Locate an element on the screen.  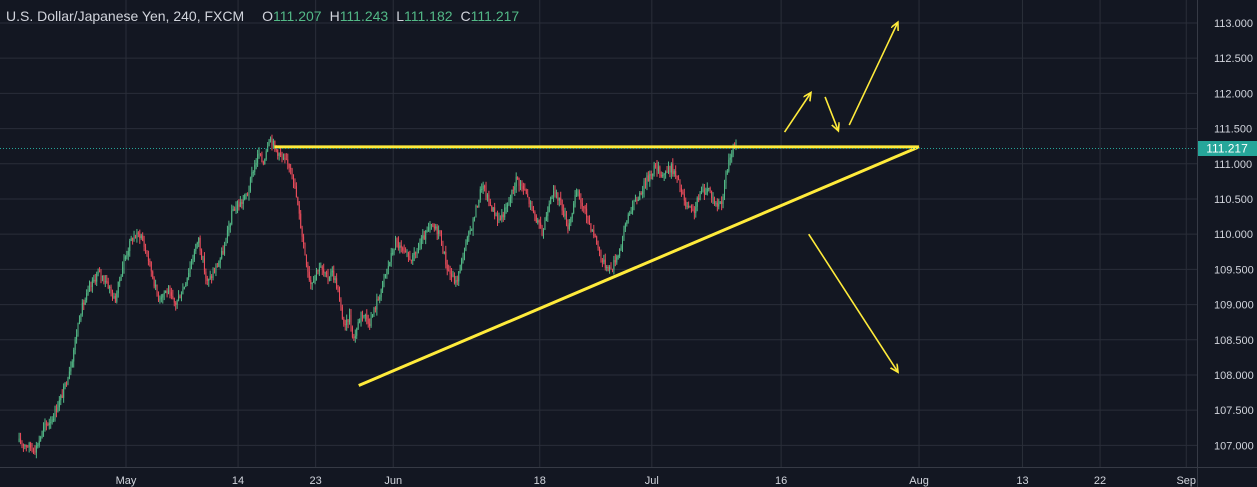
price-tick-label: 112.500 is located at coordinates (1233, 59).